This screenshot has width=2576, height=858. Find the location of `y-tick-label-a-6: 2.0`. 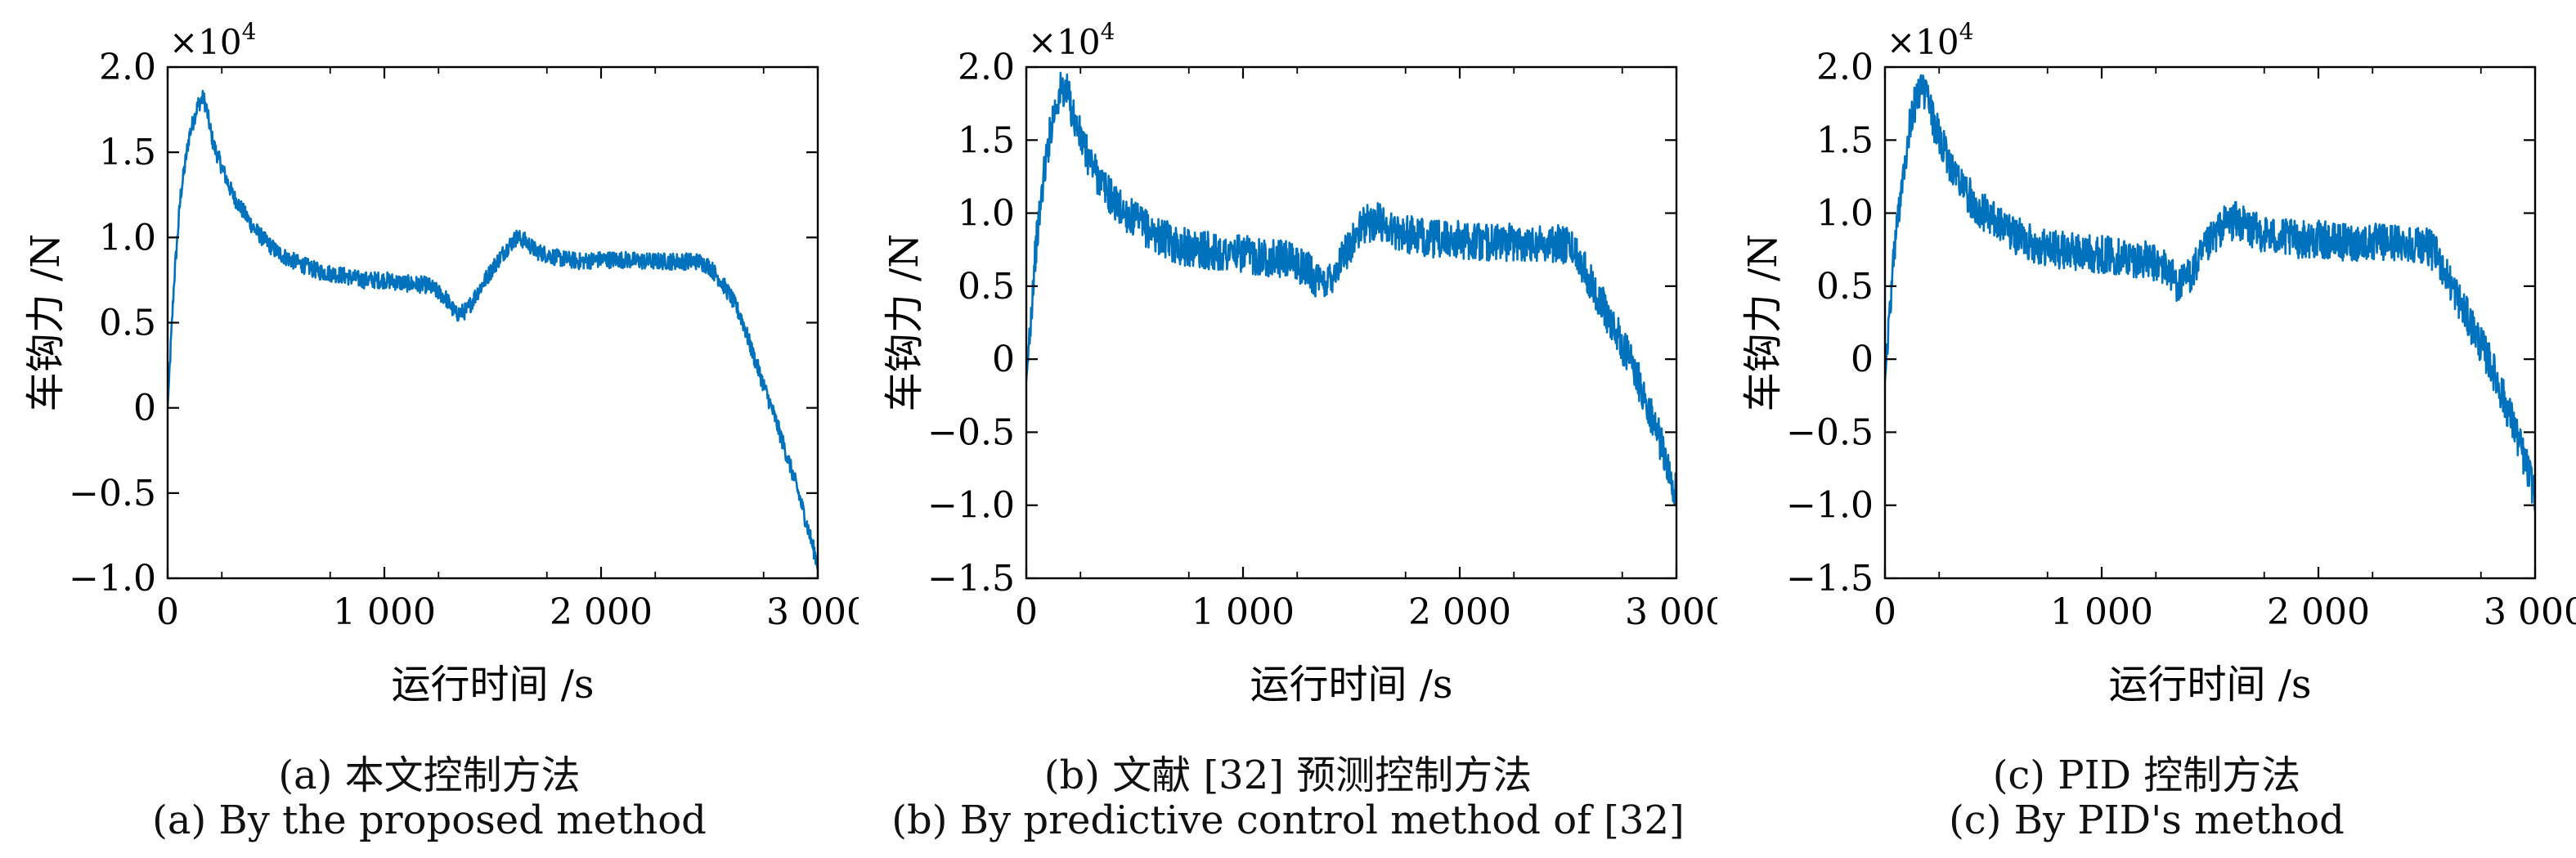

y-tick-label-a-6: 2.0 is located at coordinates (128, 67).